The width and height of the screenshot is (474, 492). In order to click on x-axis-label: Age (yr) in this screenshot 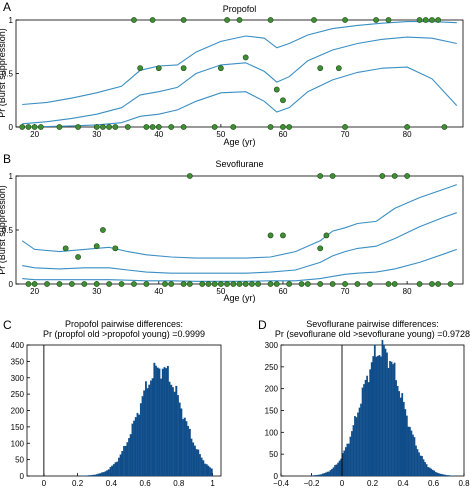, I will do `click(239, 298)`.